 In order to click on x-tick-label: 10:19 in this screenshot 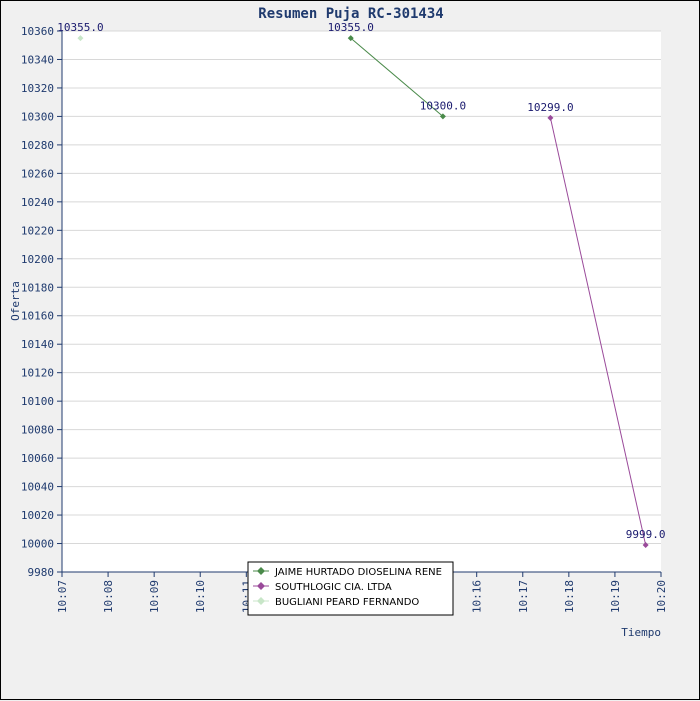, I will do `click(615, 596)`.